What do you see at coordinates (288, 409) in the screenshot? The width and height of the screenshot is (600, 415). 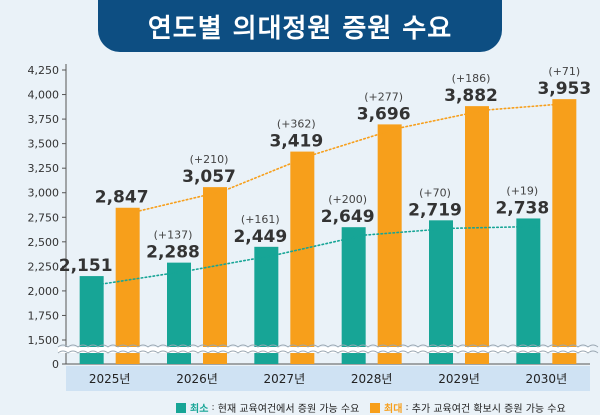 I see `legend-desc-min: 현재 교육여건에서 증원 가능 수요` at bounding box center [288, 409].